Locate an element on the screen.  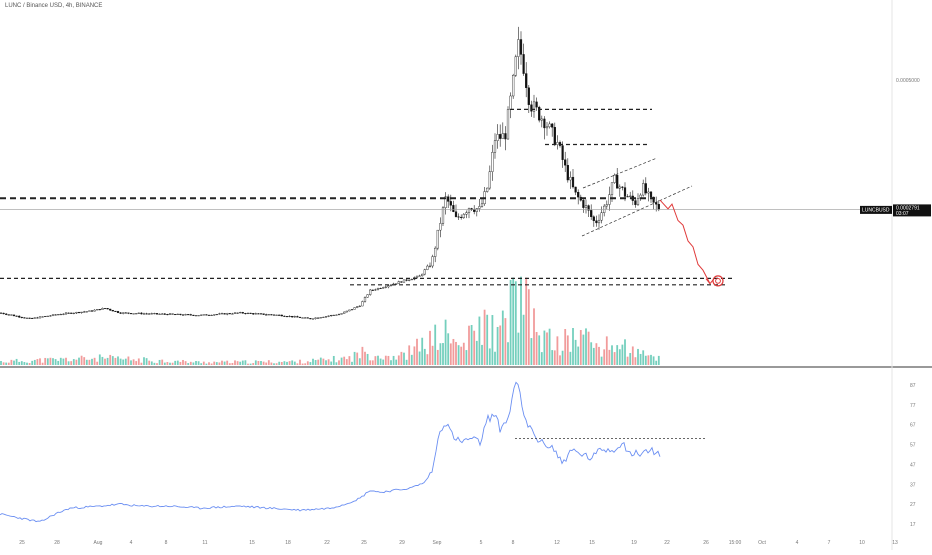
ticker-tag is located at coordinates (876, 209).